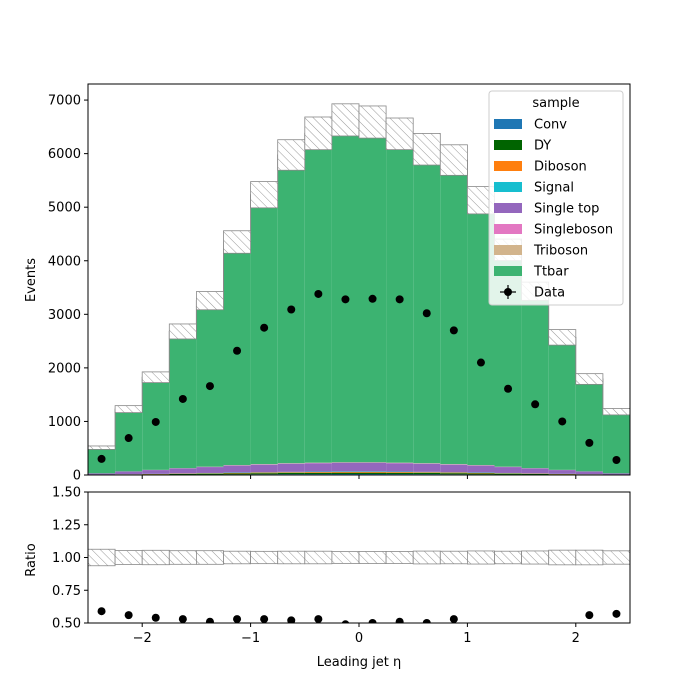 The image size is (700, 700). What do you see at coordinates (66, 493) in the screenshot?
I see `ratio-y-tick-label: 1.50` at bounding box center [66, 493].